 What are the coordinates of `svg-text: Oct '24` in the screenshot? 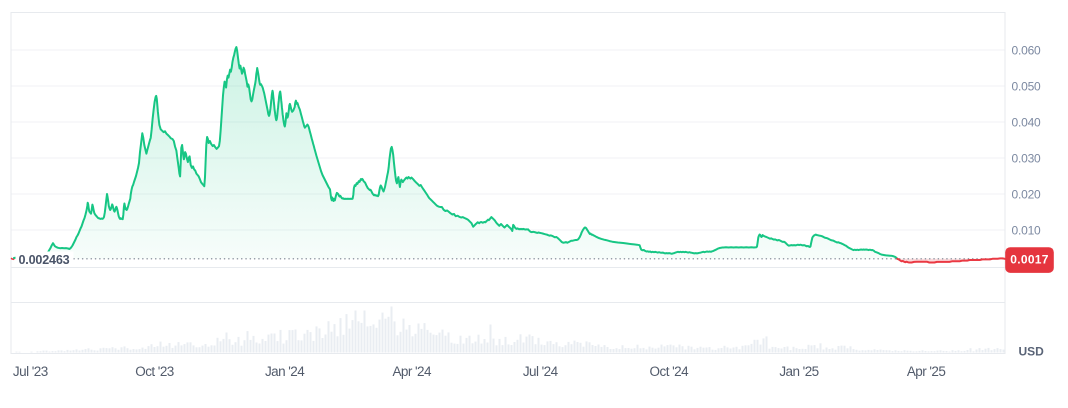 It's located at (670, 371).